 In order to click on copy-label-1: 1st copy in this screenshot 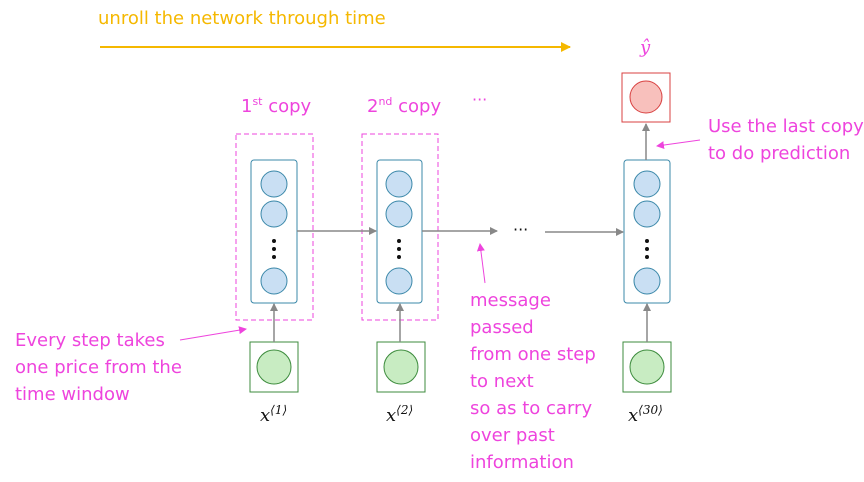, I will do `click(276, 106)`.